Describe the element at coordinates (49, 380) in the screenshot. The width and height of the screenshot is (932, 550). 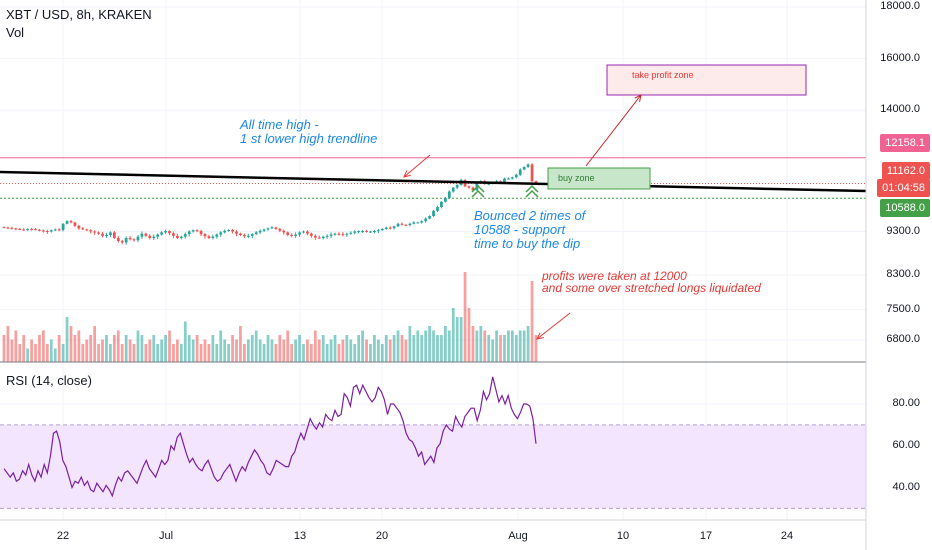
I see `rsi-label: RSI (14, close)` at that location.